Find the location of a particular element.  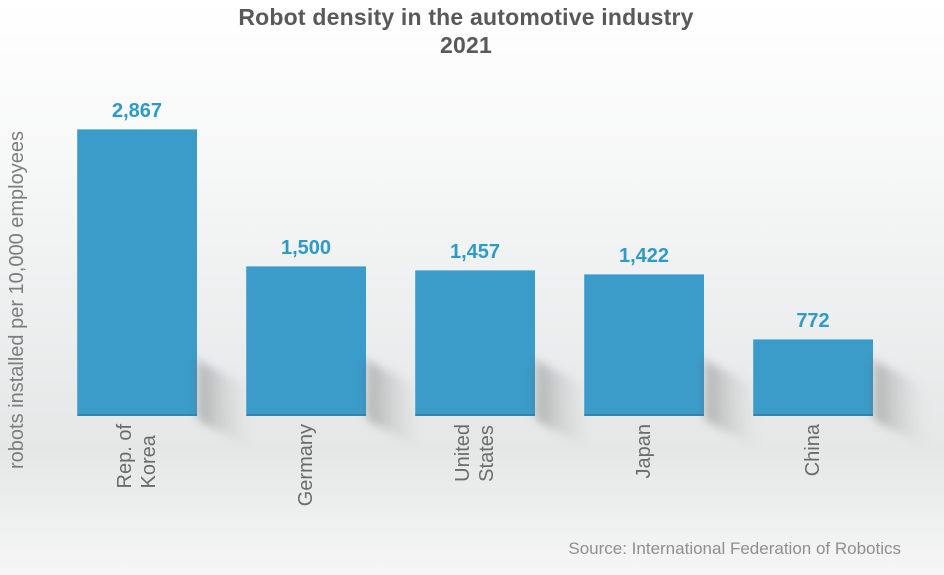

chart-title-line1: Robot density in the automotive industry is located at coordinates (466, 17).